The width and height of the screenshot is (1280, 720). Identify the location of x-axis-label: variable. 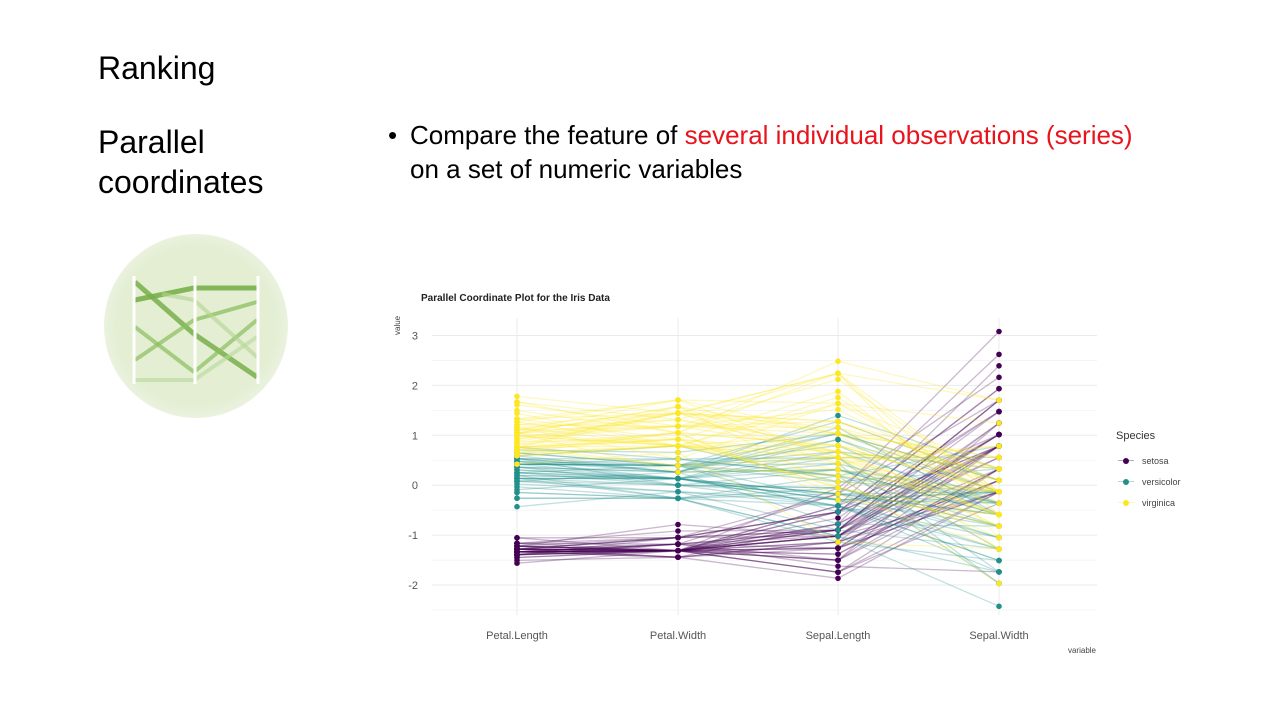
(1082, 650).